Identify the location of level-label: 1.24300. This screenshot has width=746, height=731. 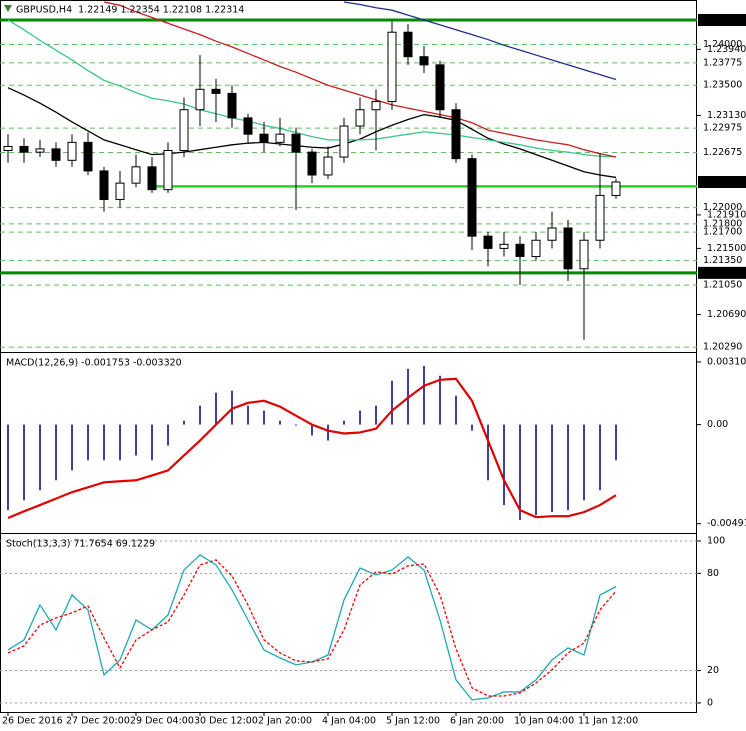
(722, 19).